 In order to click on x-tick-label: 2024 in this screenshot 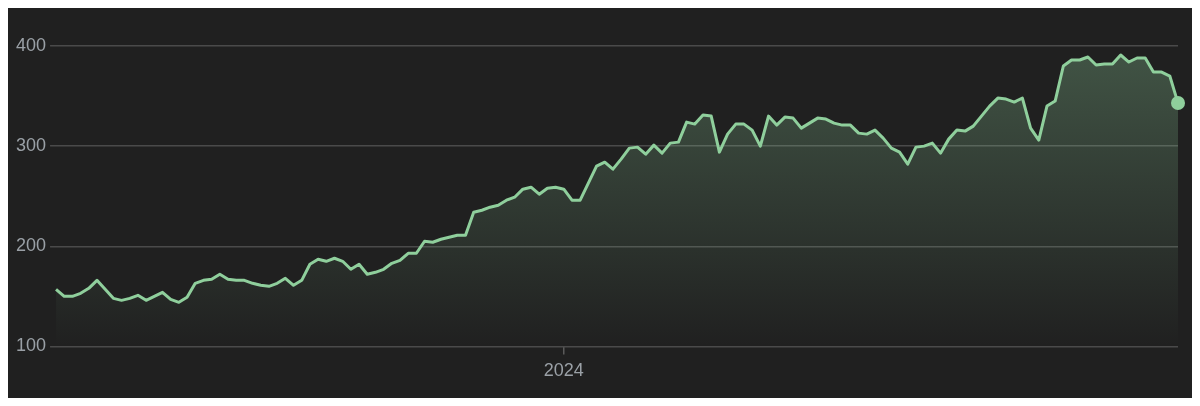, I will do `click(563, 370)`.